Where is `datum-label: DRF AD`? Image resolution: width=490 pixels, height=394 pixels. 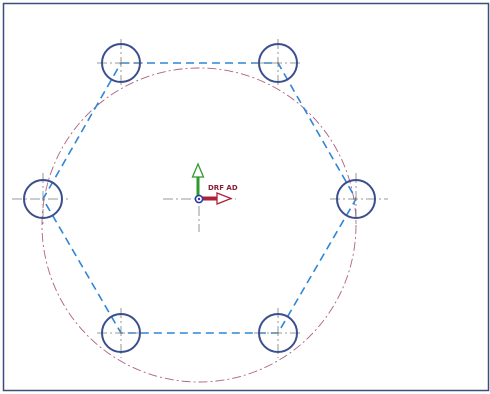
datum-label: DRF AD is located at coordinates (223, 188).